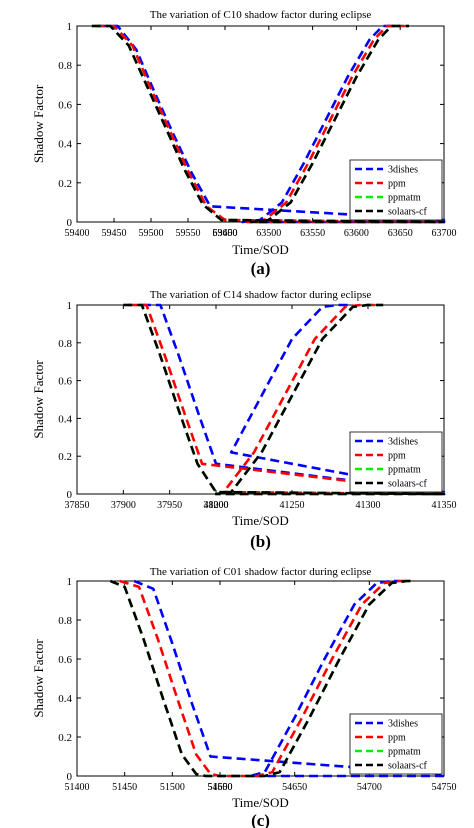 This screenshot has width=474, height=828. Describe the element at coordinates (77, 505) in the screenshot. I see `x-tick-label: 37850` at that location.